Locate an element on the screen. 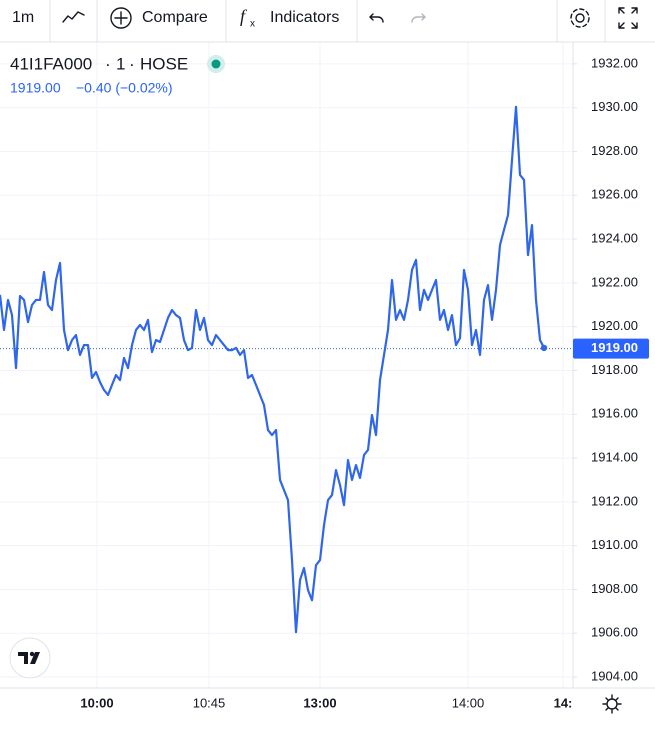 This screenshot has height=729, width=655. compare-button: Compare is located at coordinates (159, 18).